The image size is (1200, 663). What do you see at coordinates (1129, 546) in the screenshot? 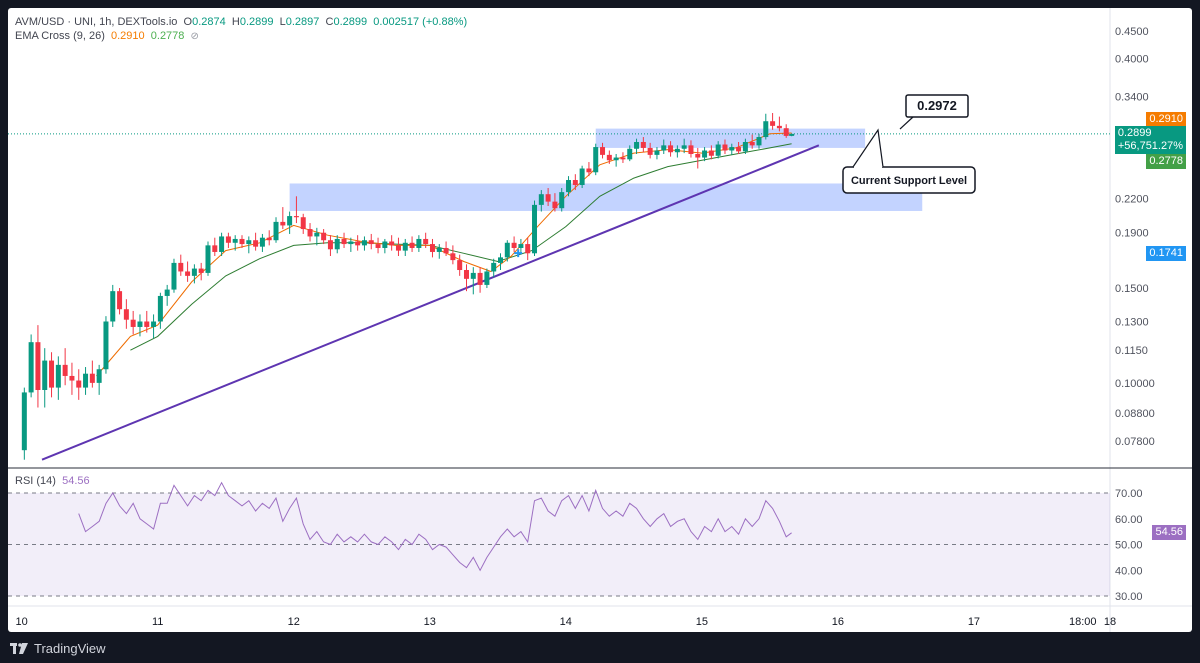
I see `rsi-tick: 50.00` at bounding box center [1129, 546].